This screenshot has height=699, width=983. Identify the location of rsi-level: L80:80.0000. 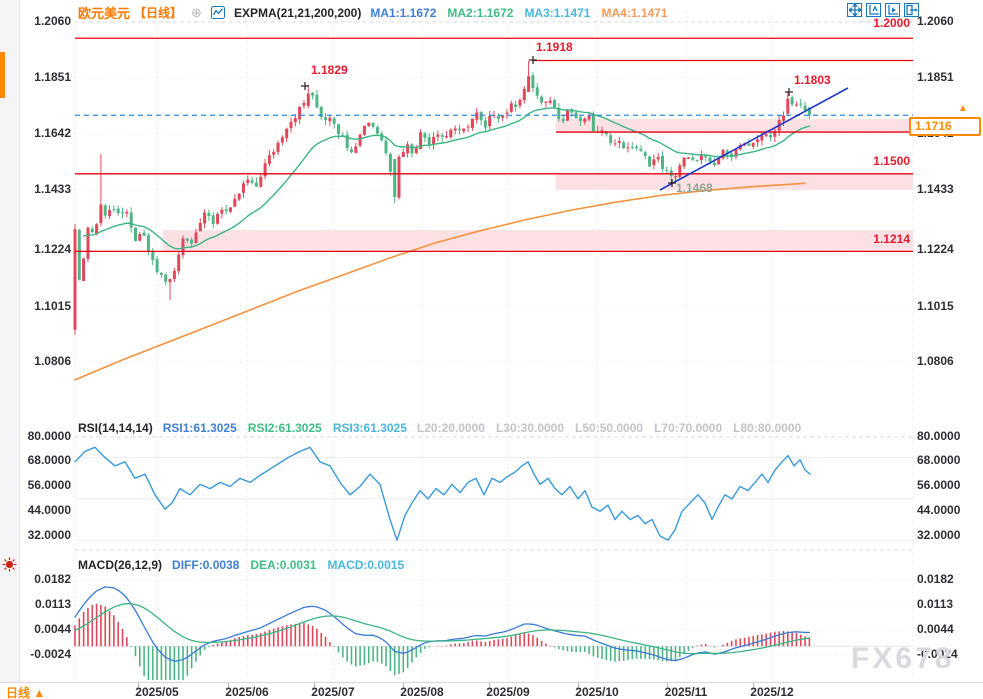
(767, 428).